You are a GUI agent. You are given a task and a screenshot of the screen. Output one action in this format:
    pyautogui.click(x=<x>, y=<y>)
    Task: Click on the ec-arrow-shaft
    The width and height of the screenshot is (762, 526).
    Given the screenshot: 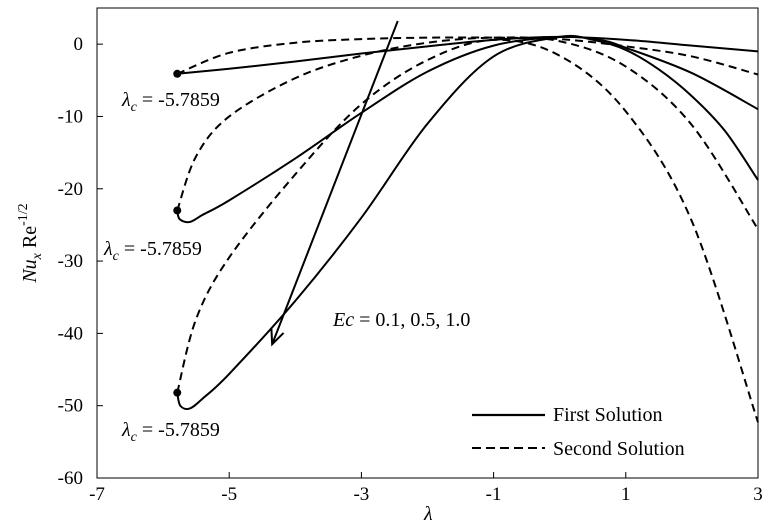 What is the action you would take?
    pyautogui.click(x=335, y=182)
    